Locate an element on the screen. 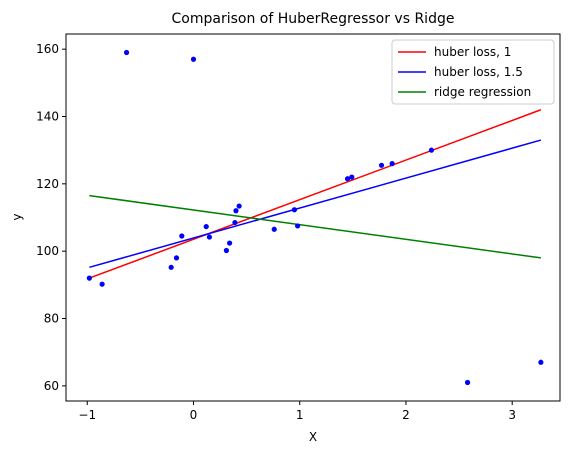 The height and width of the screenshot is (455, 571). y-tick-label: 140 is located at coordinates (47, 116).